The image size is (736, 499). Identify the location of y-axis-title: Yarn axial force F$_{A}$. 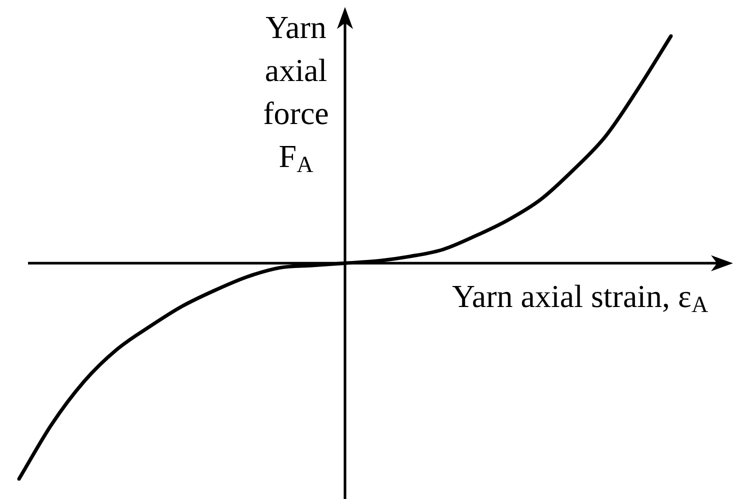
(296, 93).